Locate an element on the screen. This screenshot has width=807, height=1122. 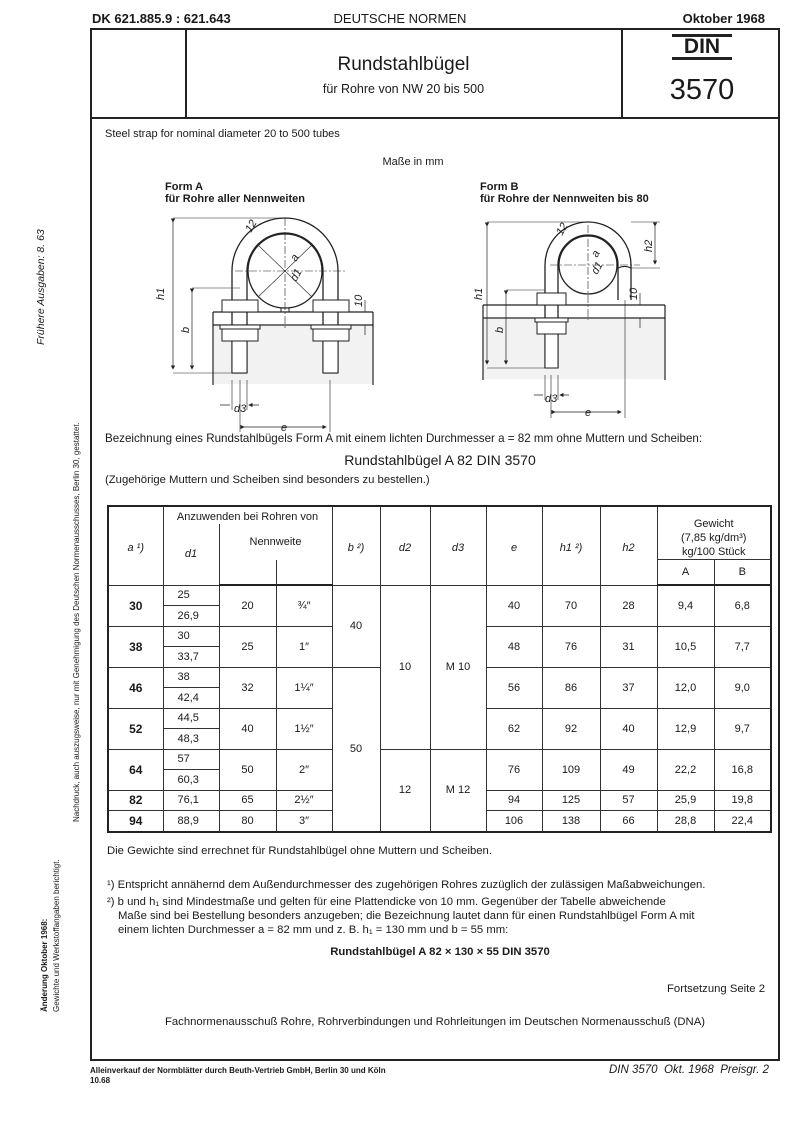
cell-nennweite: 32 is located at coordinates (247, 687).